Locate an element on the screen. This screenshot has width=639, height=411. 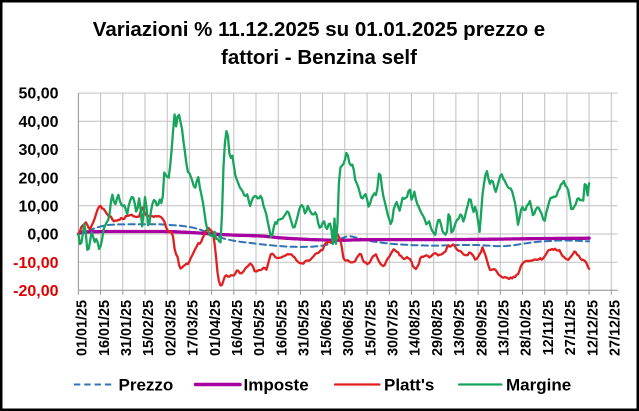
svg-text: 20,00 is located at coordinates (38, 178).